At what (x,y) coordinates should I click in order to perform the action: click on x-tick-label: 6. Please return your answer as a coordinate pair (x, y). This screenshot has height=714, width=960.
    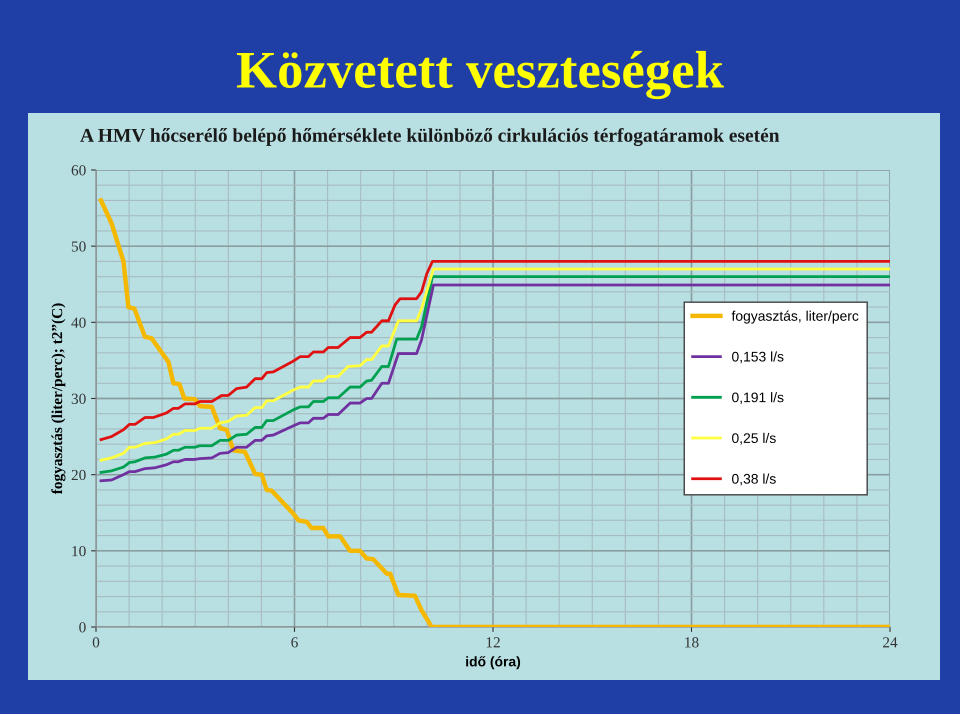
    Looking at the image, I should click on (294, 642).